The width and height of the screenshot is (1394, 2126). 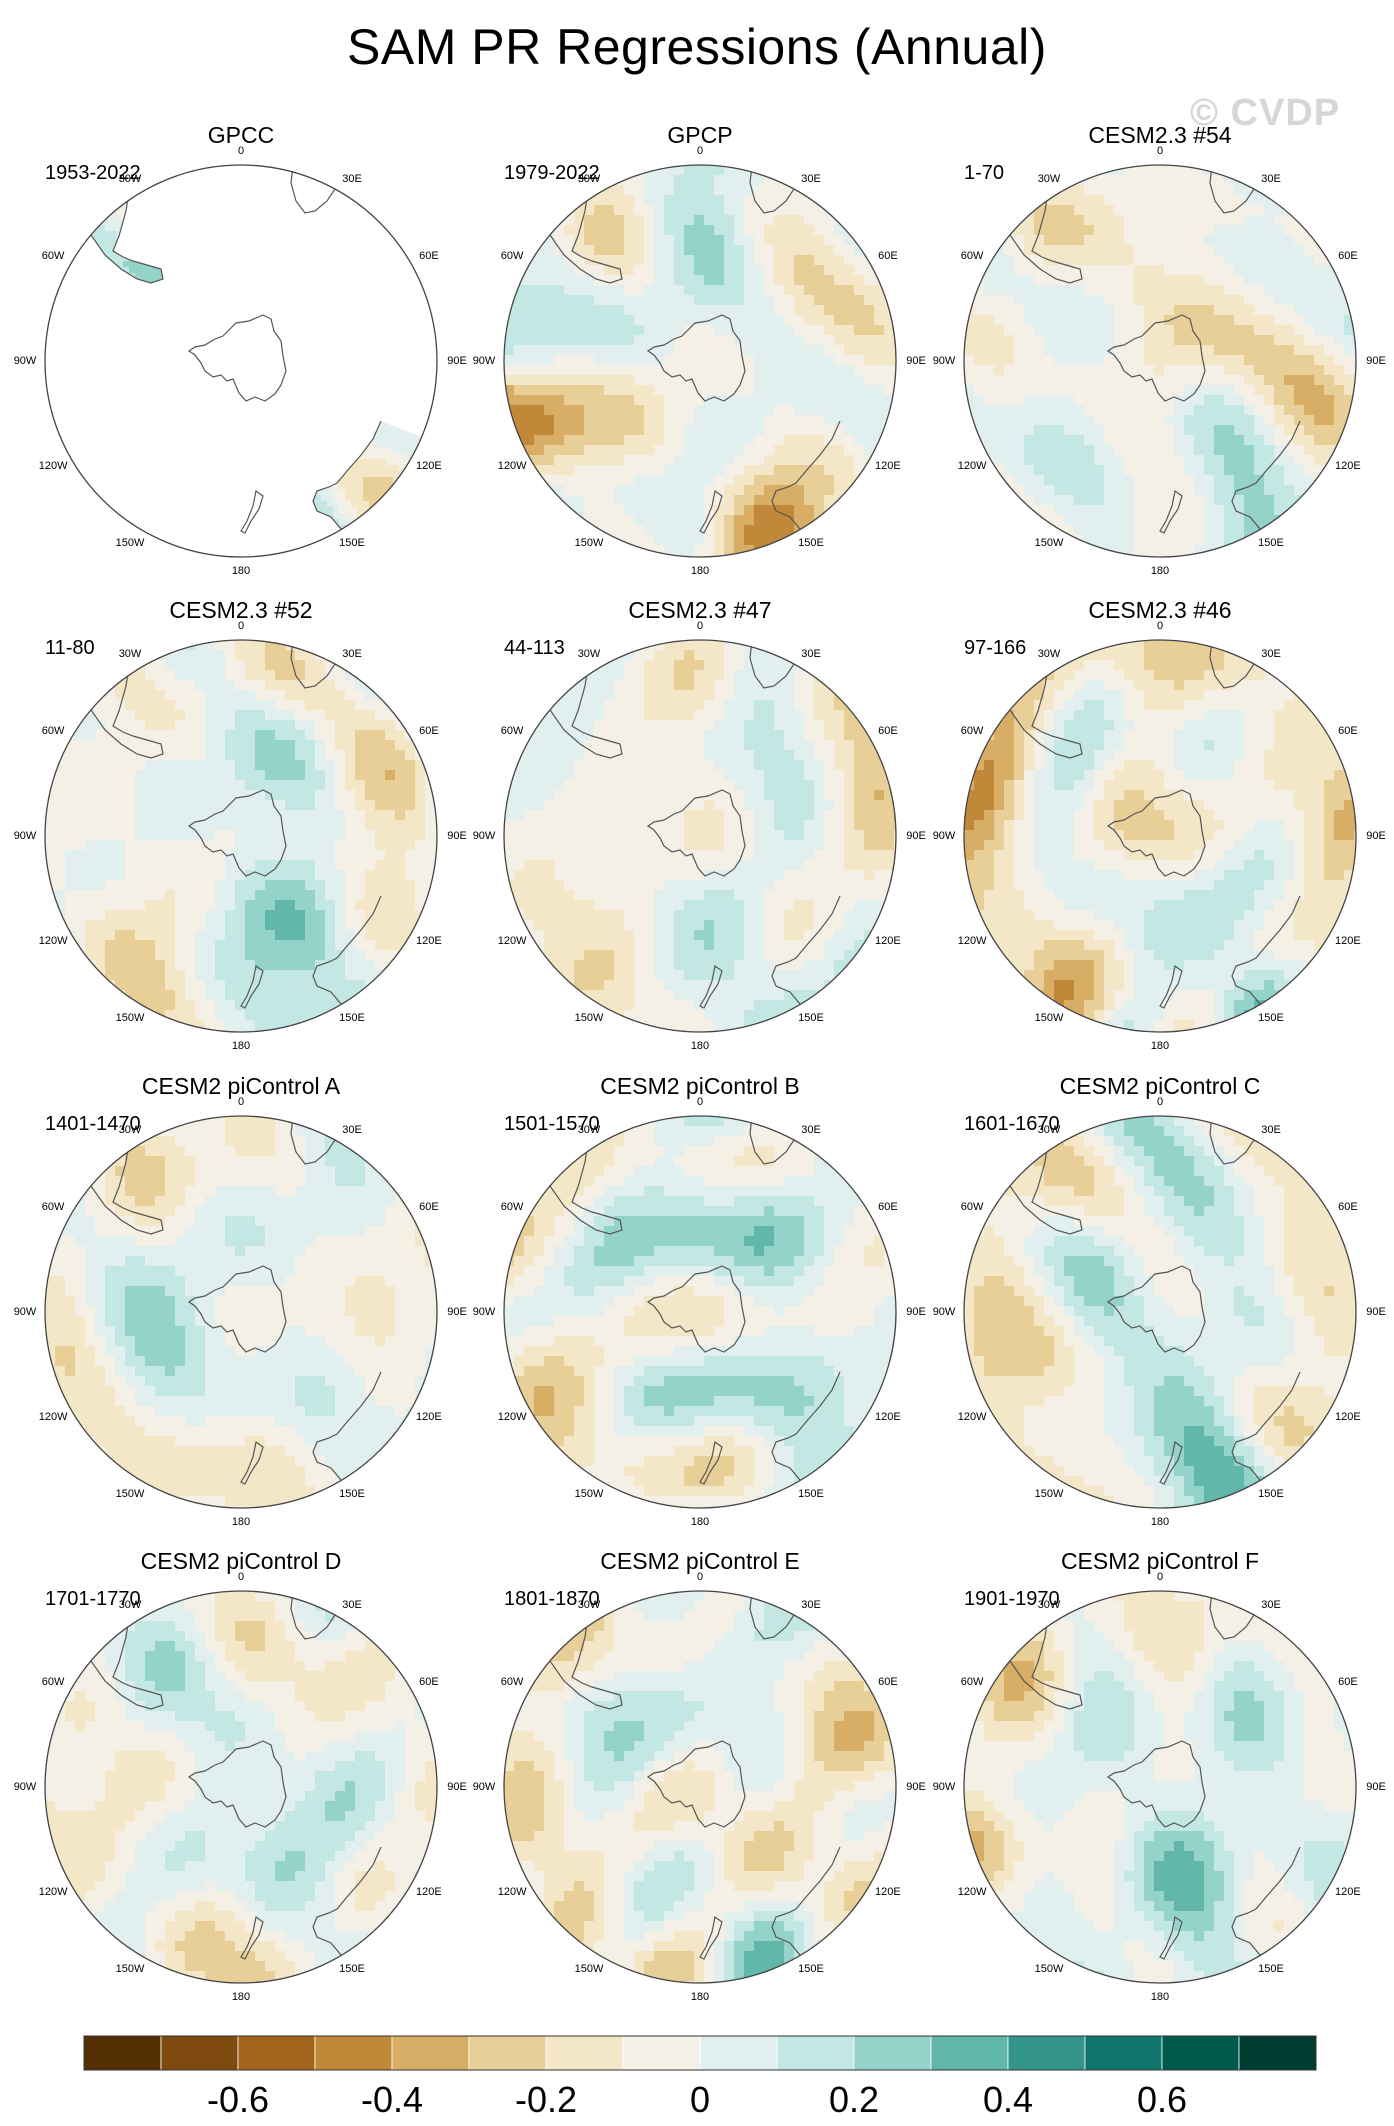 What do you see at coordinates (1160, 1561) in the screenshot?
I see `panel-title: CESM2 piControl F` at bounding box center [1160, 1561].